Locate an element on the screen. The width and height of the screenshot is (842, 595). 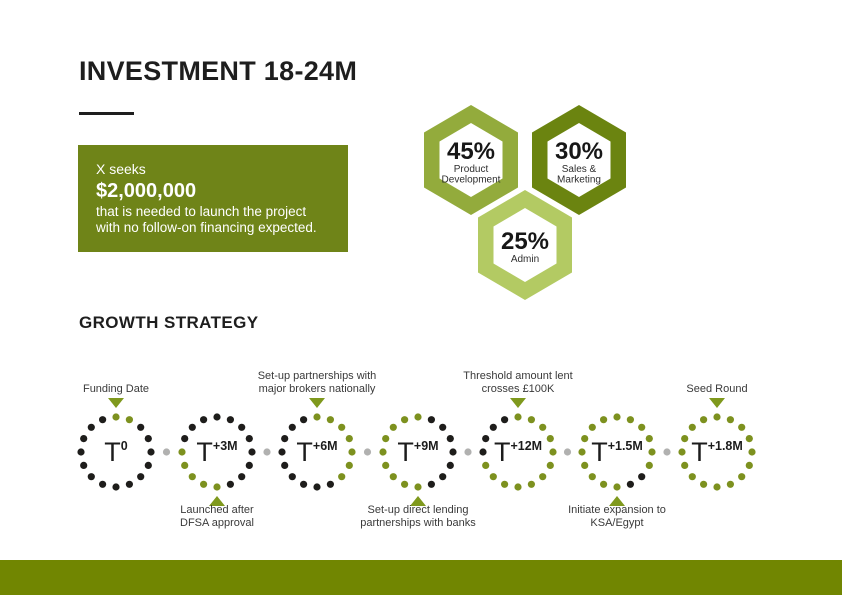
milestone-time-label: T+3M is located at coordinates (216, 452).